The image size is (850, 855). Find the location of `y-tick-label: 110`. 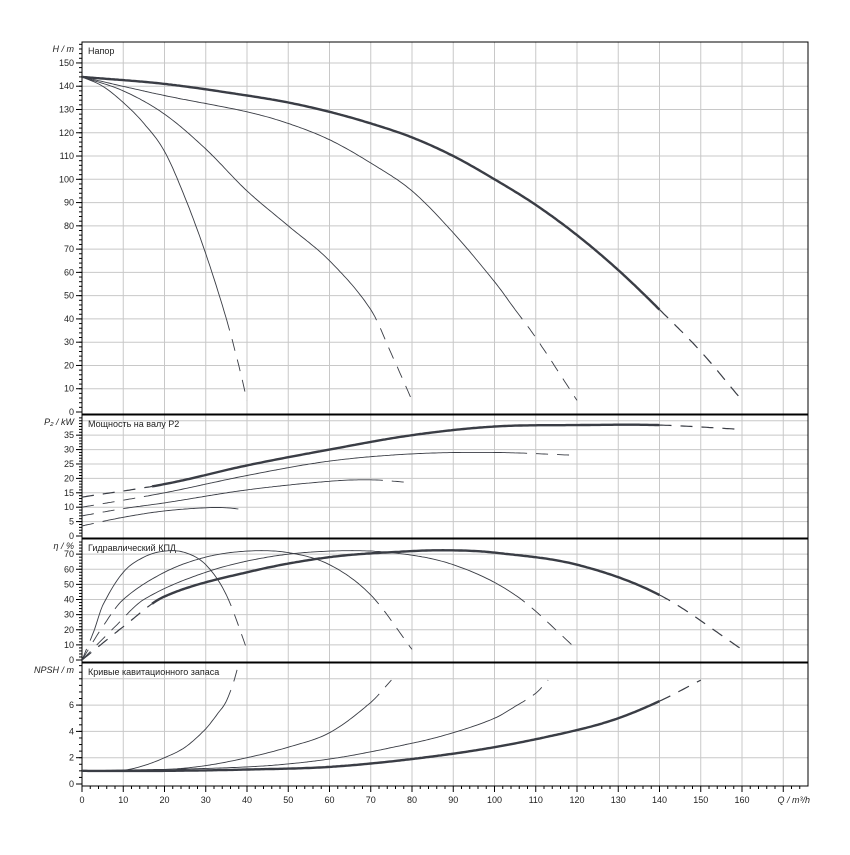

y-tick-label: 110 is located at coordinates (67, 156).